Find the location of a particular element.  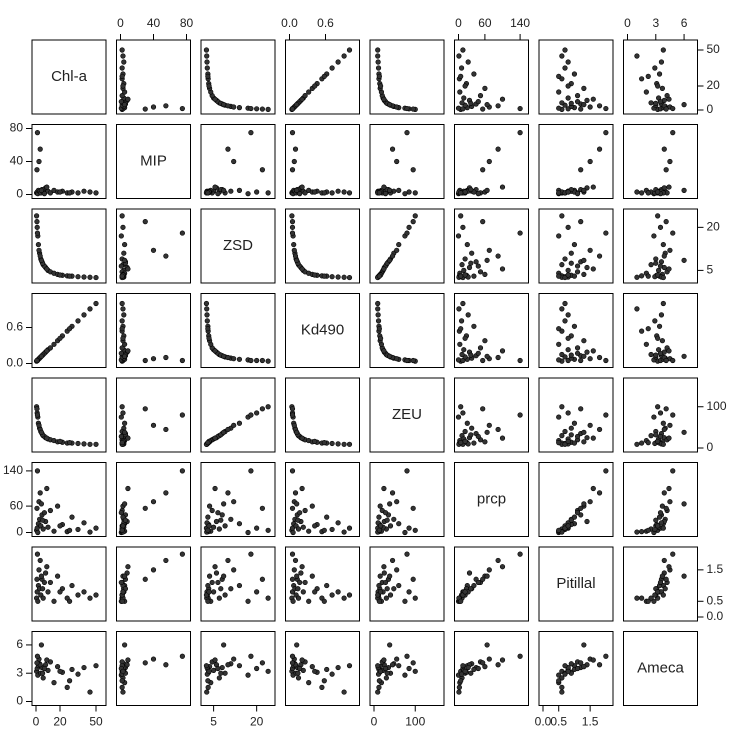

y-tick-label: 20 is located at coordinates (714, 85).